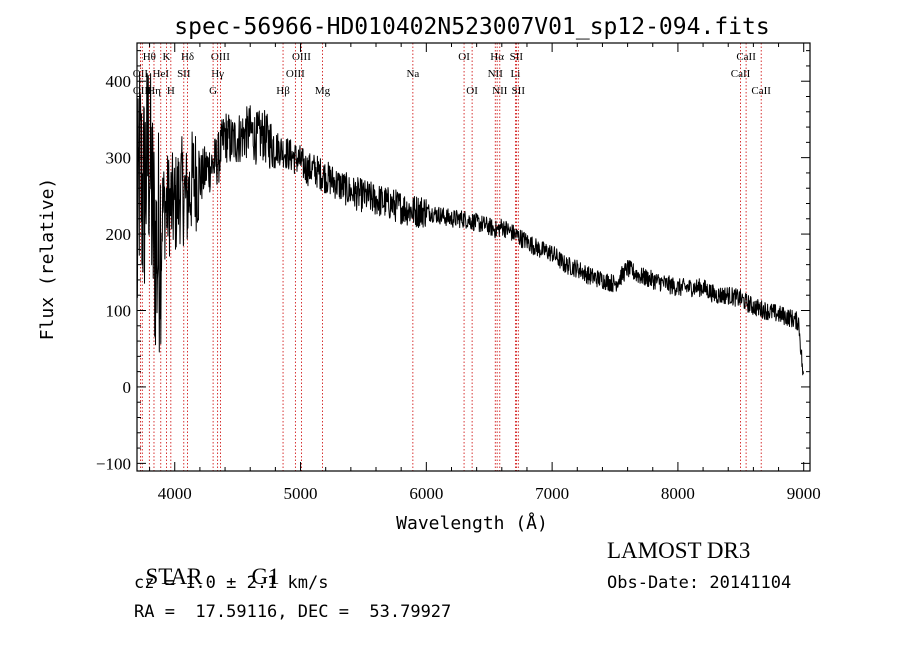  Describe the element at coordinates (231, 583) in the screenshot. I see `redshift-info: cz = 1.0 ± 2.1 km/s` at that location.